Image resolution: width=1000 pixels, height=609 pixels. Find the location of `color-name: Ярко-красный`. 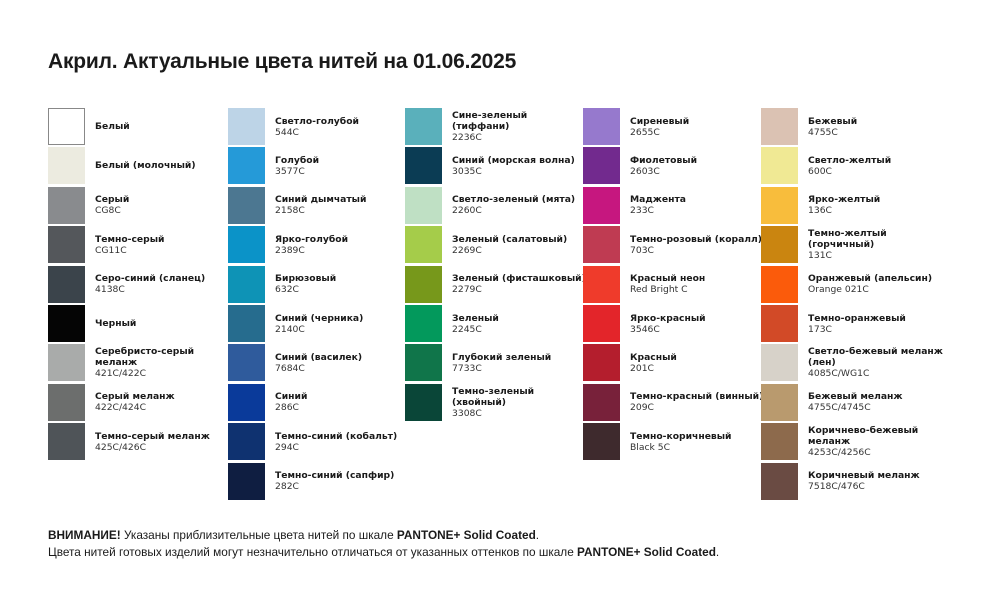

color-name: Ярко-красный is located at coordinates (668, 318).